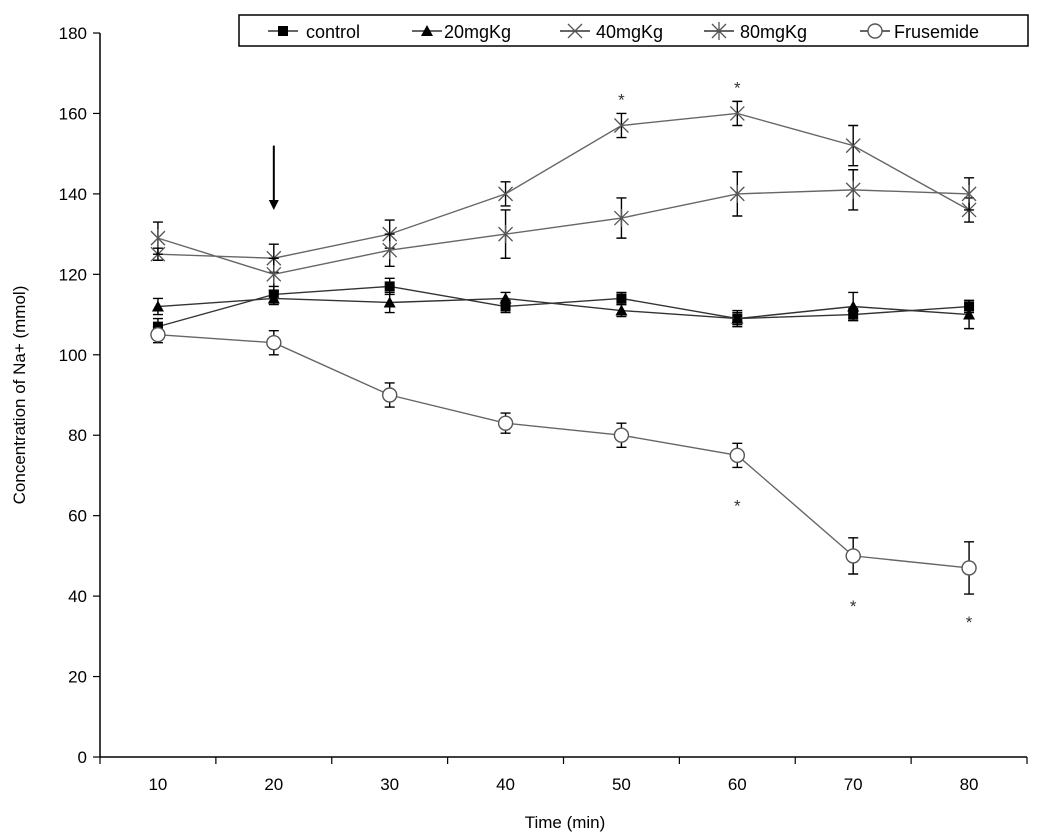 The image size is (1041, 834). I want to click on series-80mgkg, so click(563, 230).